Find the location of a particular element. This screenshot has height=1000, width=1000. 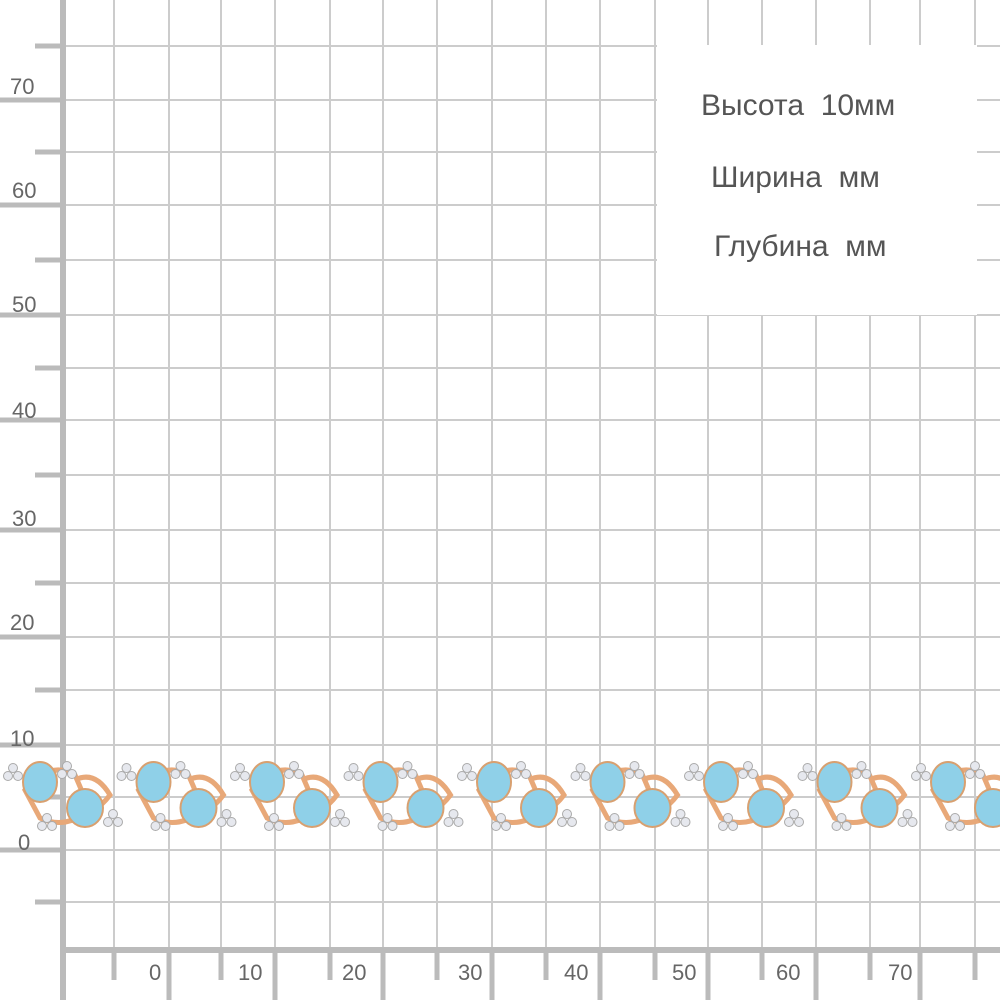

y-label-40: 40 is located at coordinates (24, 410).